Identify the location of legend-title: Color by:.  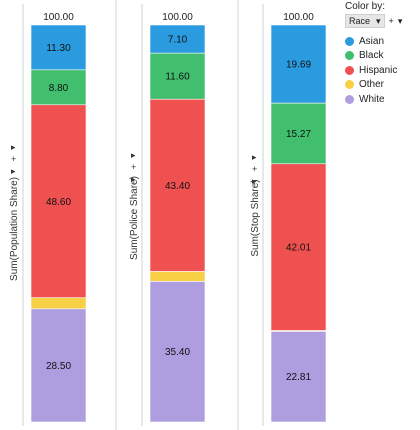
(365, 6).